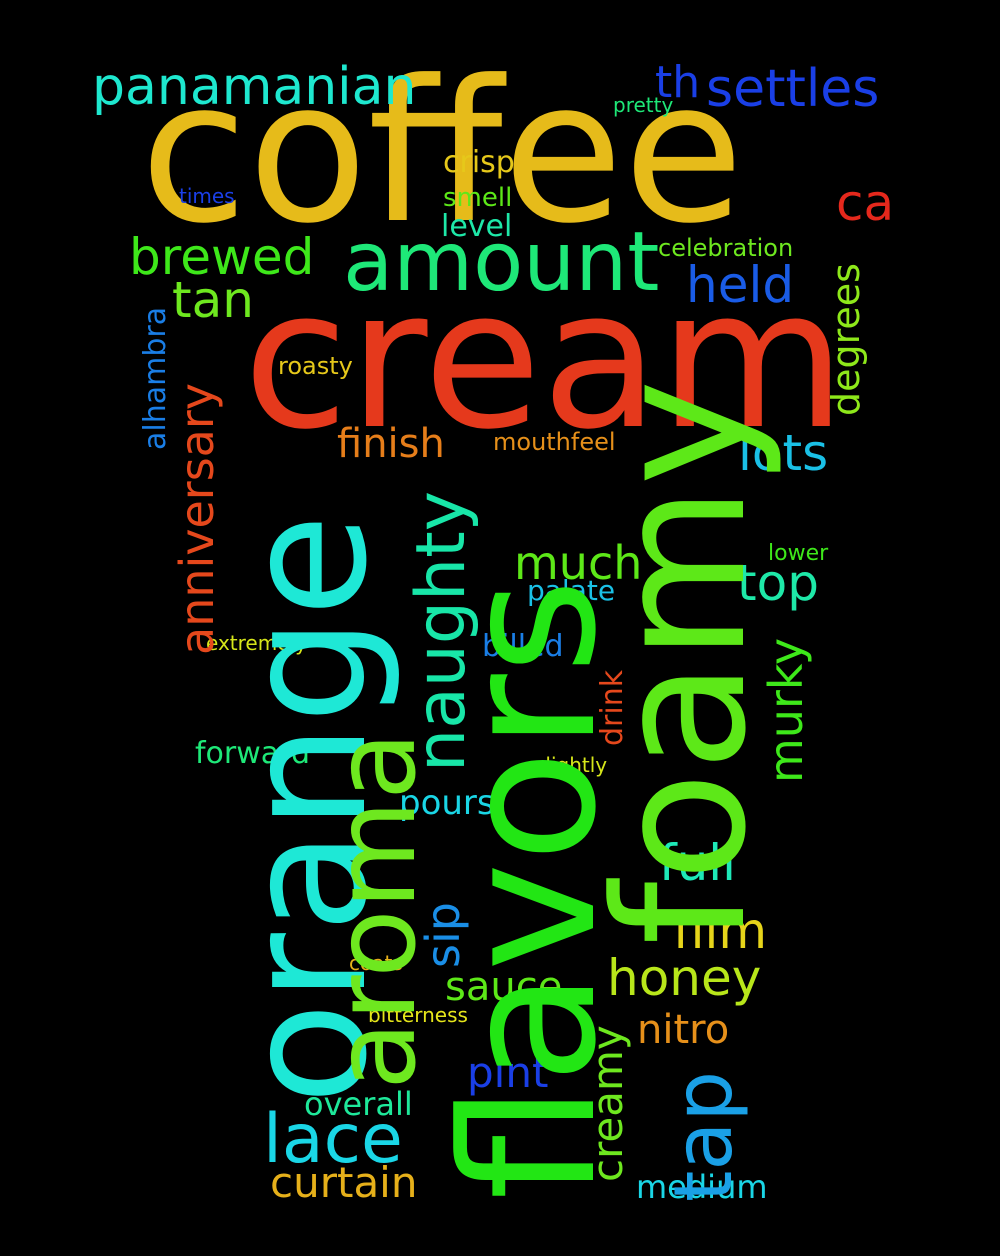  I want to click on word-smell: smell, so click(478, 198).